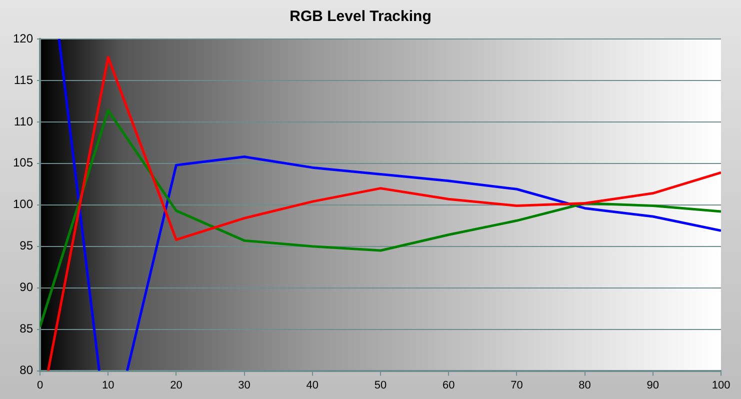 The image size is (741, 399). I want to click on y-tick-label: 110, so click(24, 121).